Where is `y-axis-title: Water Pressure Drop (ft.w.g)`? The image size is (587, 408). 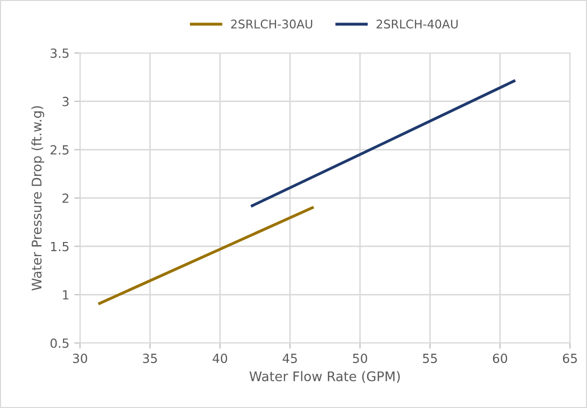
y-axis-title: Water Pressure Drop (ft.w.g) is located at coordinates (37, 198).